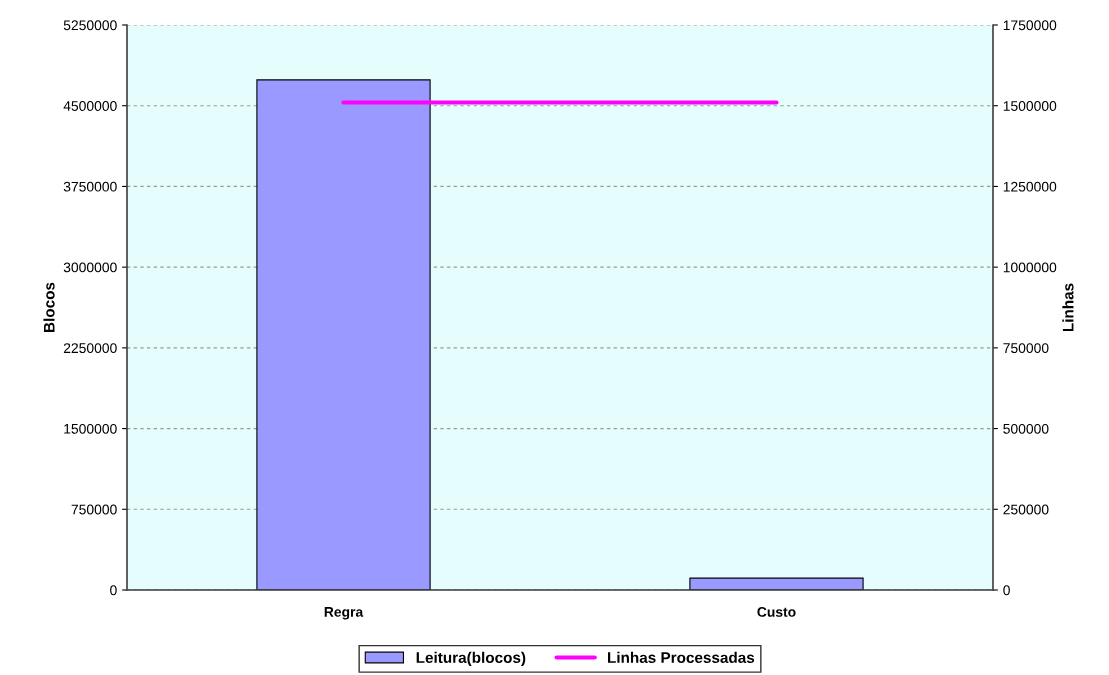  I want to click on legend-label: Linhas Processadas, so click(681, 657).